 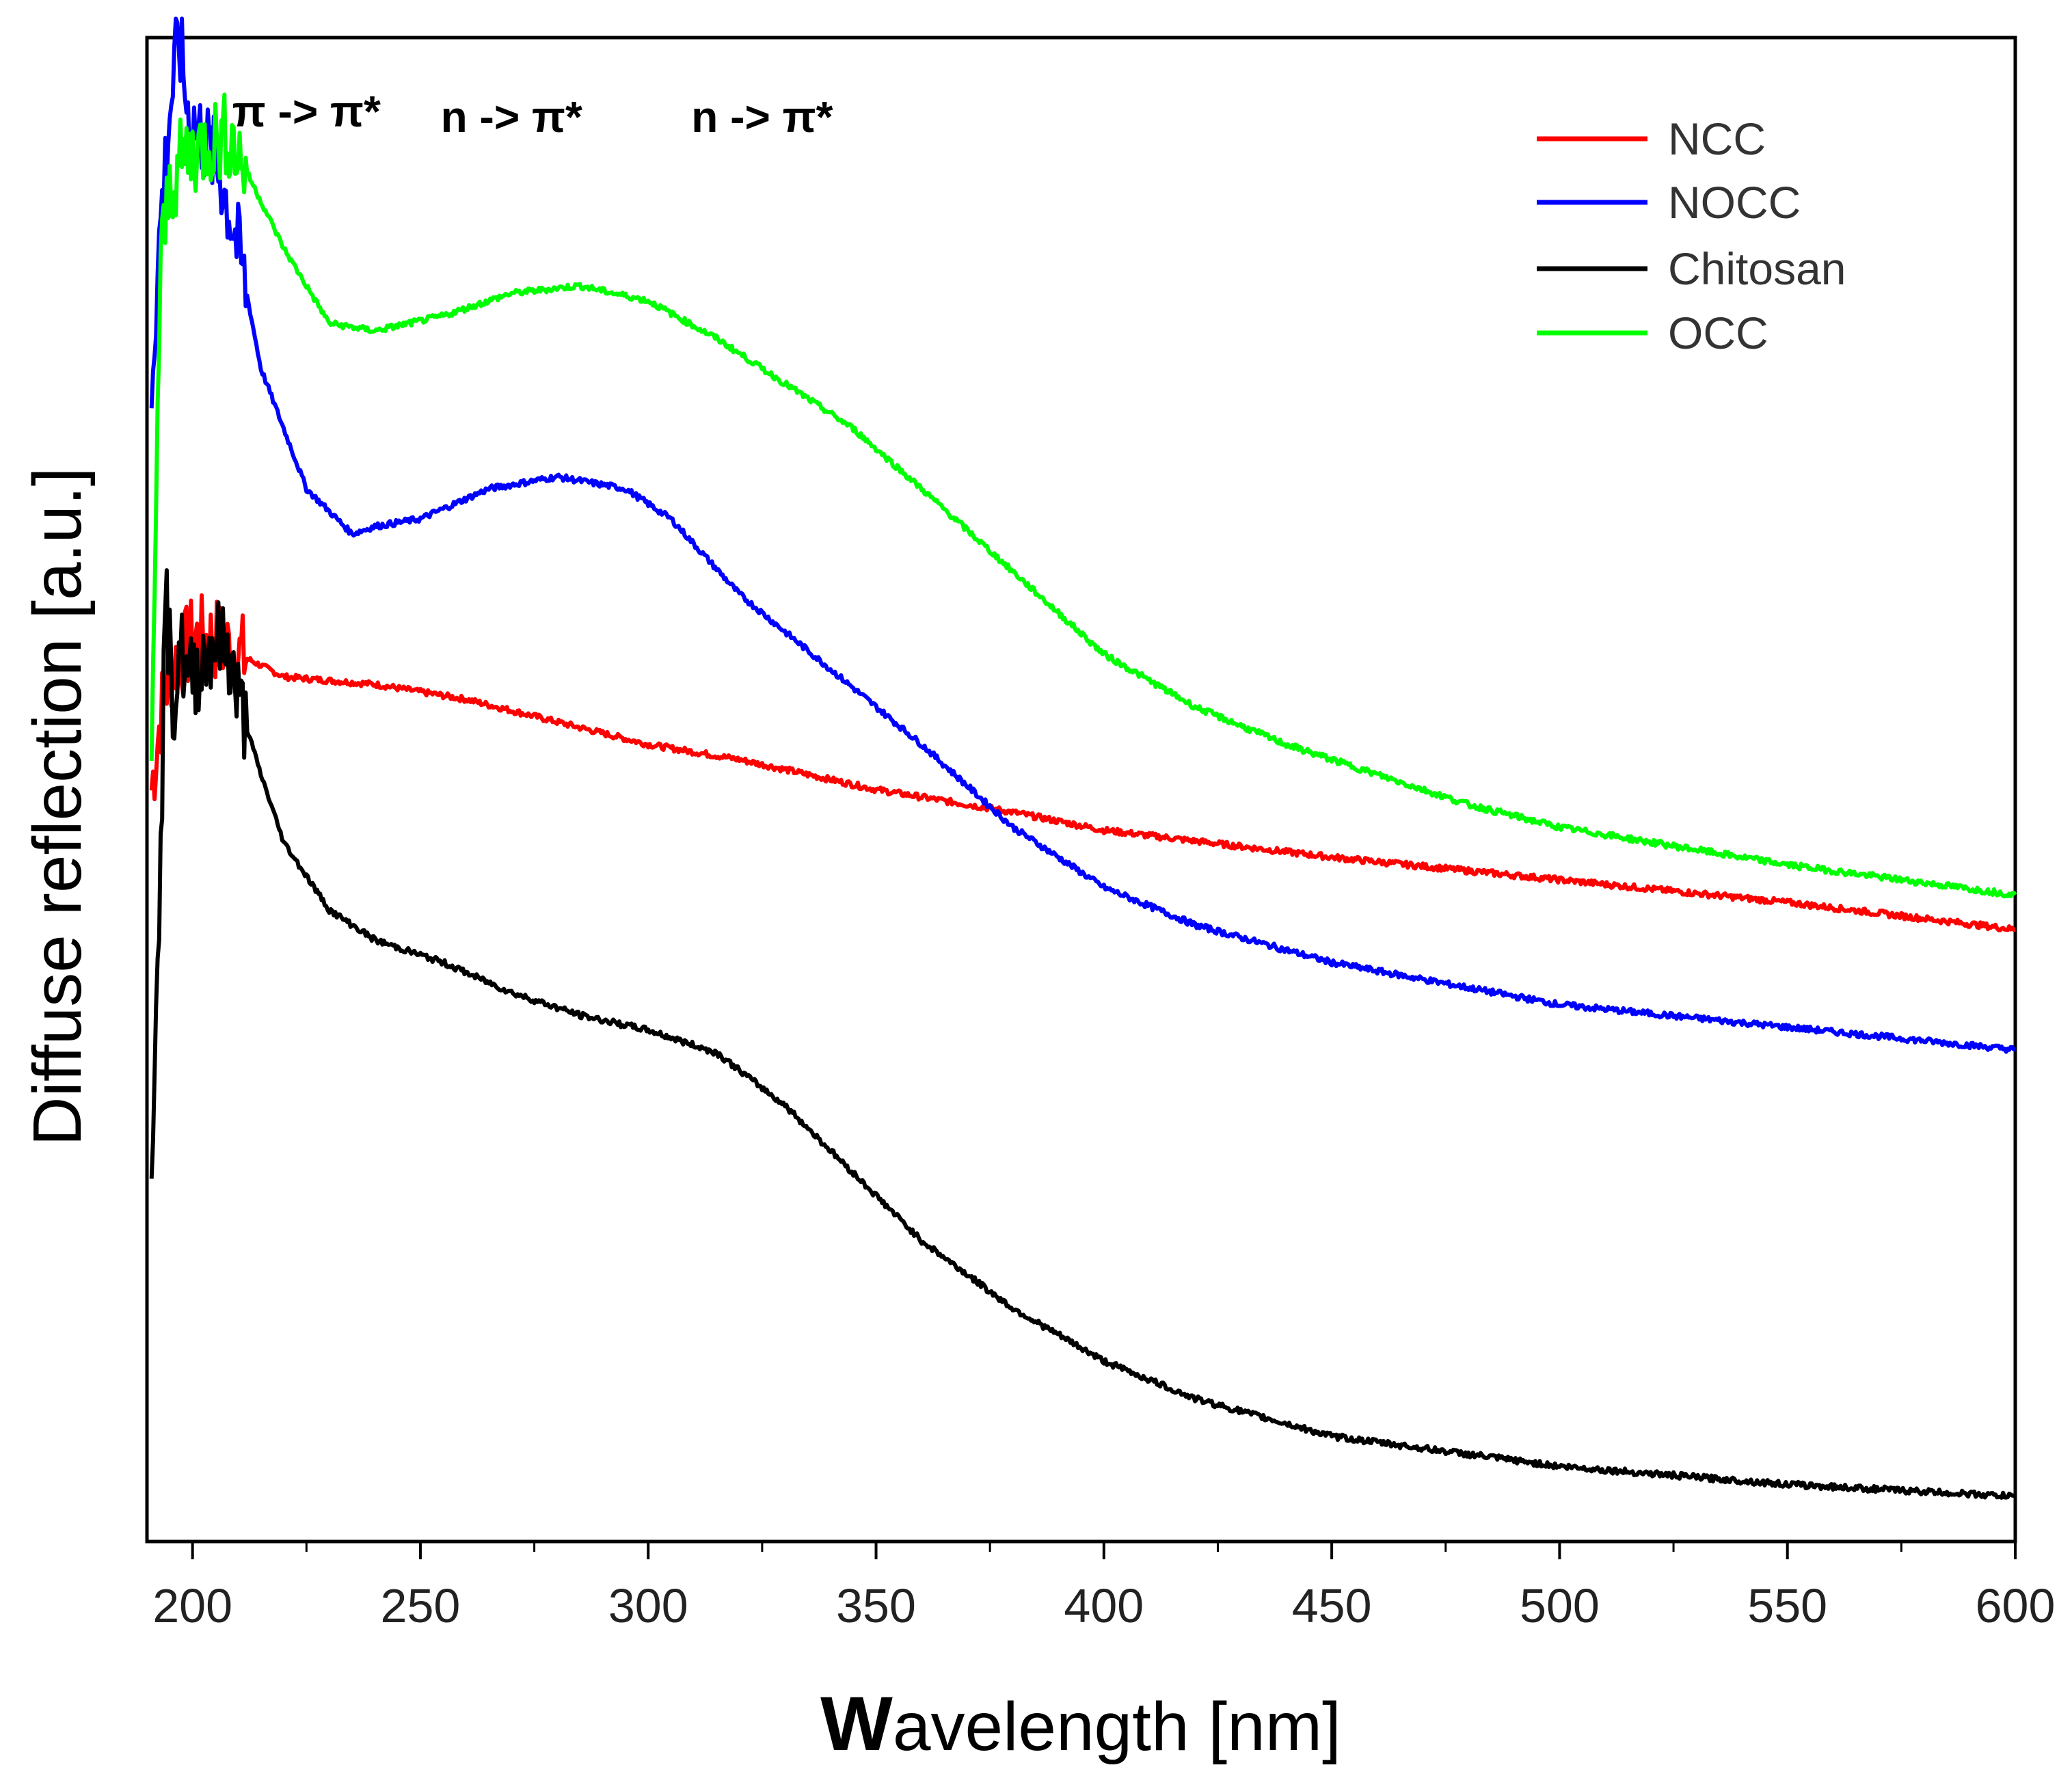 What do you see at coordinates (1718, 333) in the screenshot?
I see `legend-label-occ: OCC` at bounding box center [1718, 333].